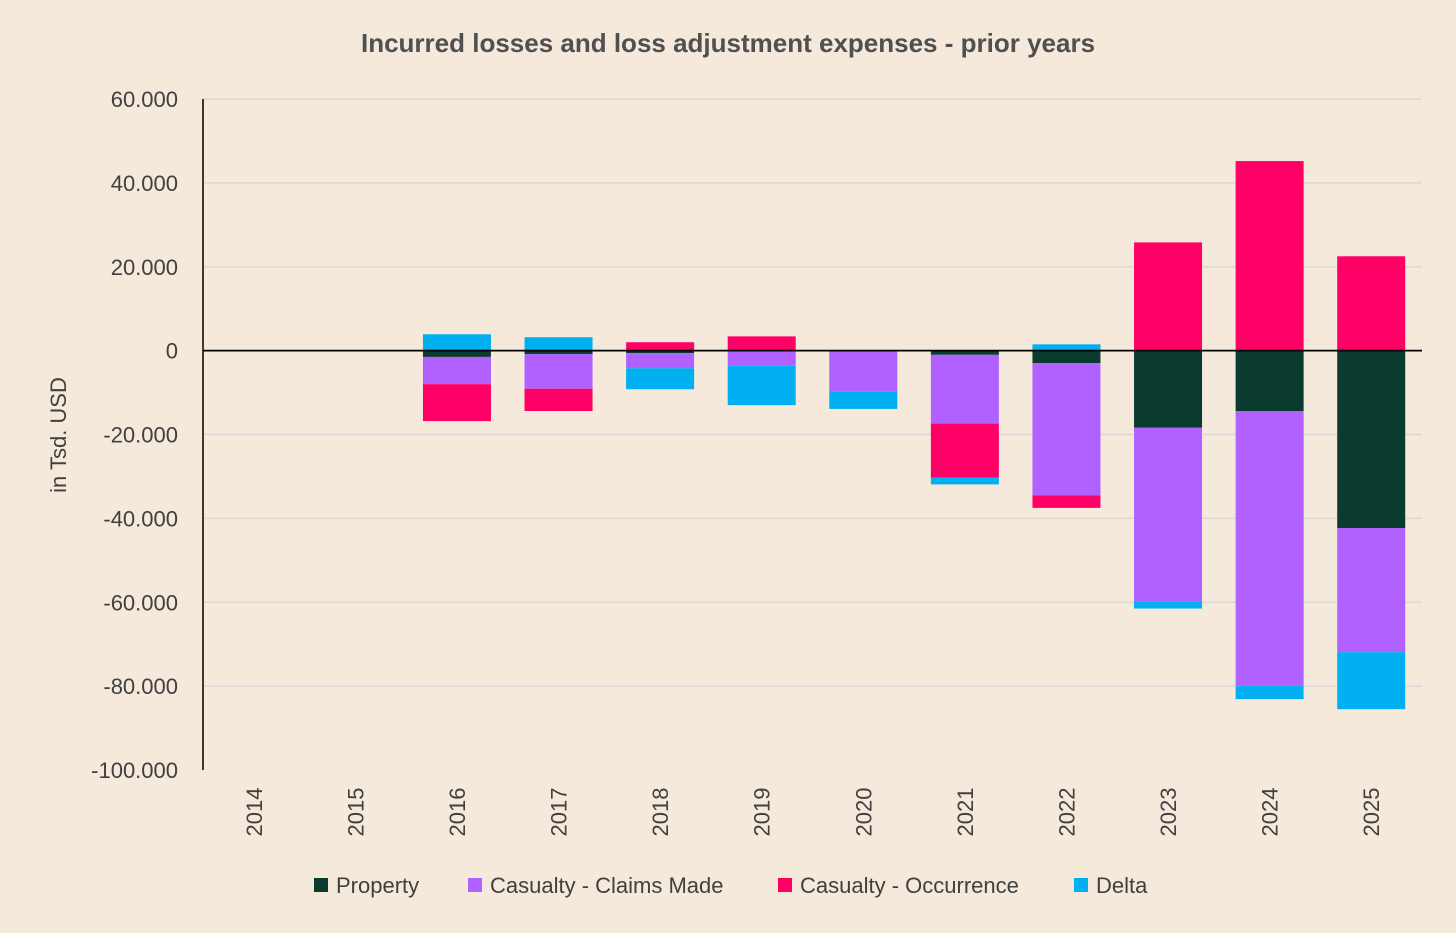  What do you see at coordinates (1066, 347) in the screenshot?
I see `bar-2022-delta` at bounding box center [1066, 347].